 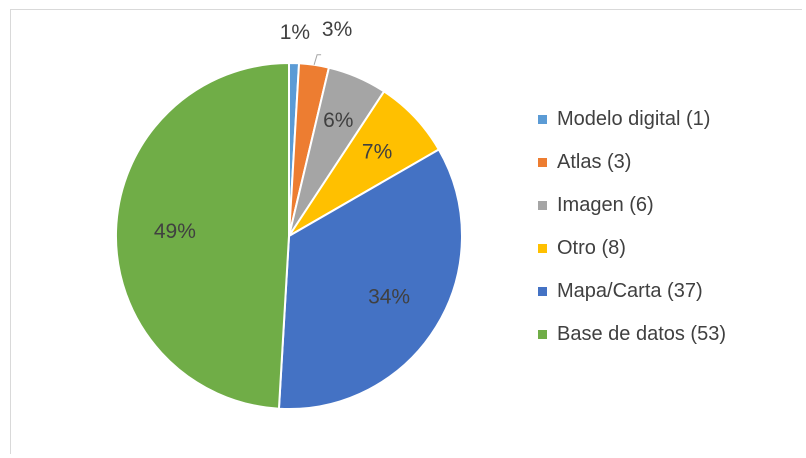 I want to click on legend-label: Mapa/Carta (37), so click(x=630, y=290).